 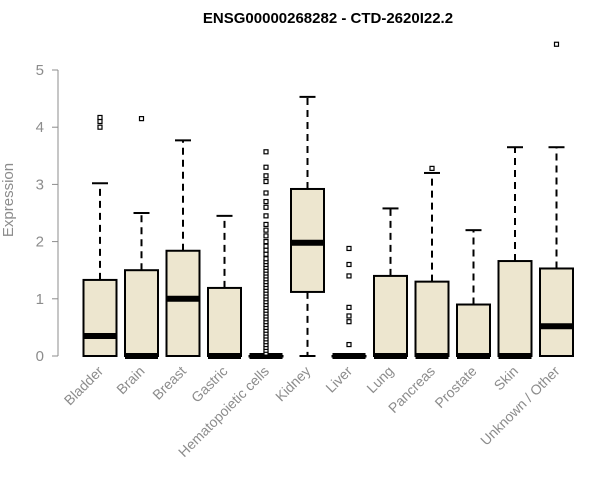 What do you see at coordinates (293, 384) in the screenshot?
I see `category-label: Kidney` at bounding box center [293, 384].